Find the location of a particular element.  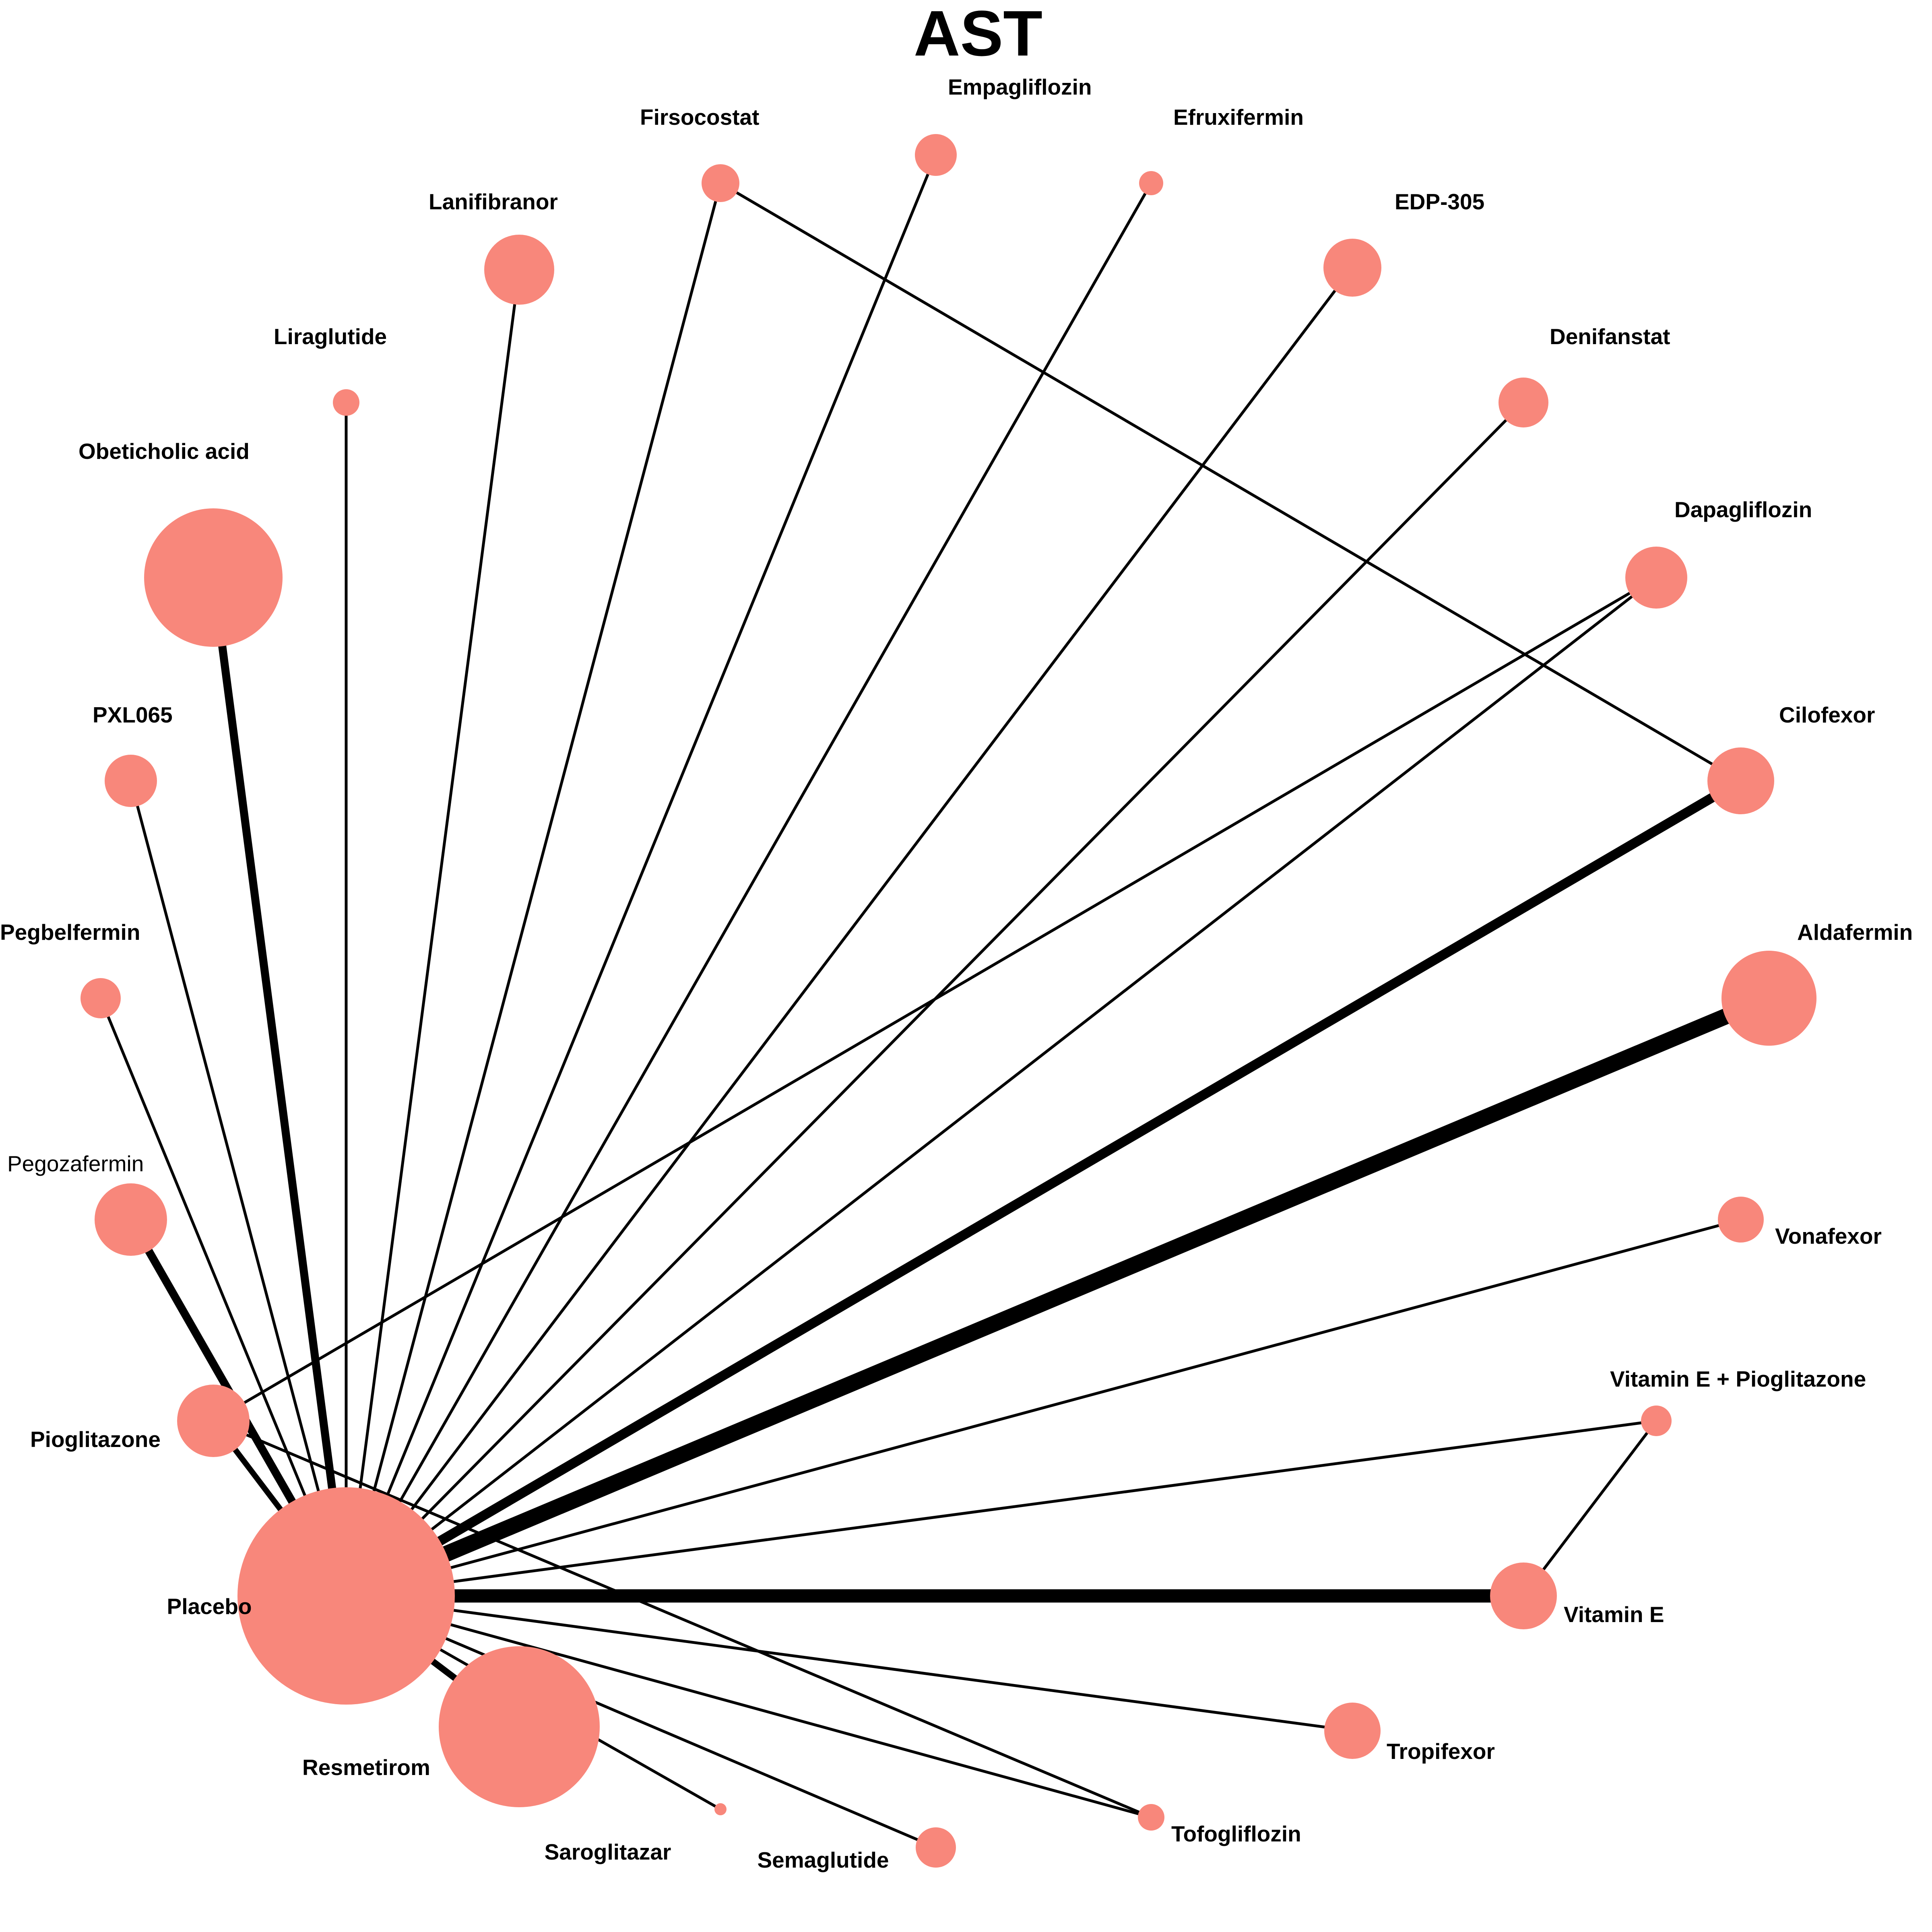

label-dapagliflozin: Dapagliflozin is located at coordinates (1743, 509).